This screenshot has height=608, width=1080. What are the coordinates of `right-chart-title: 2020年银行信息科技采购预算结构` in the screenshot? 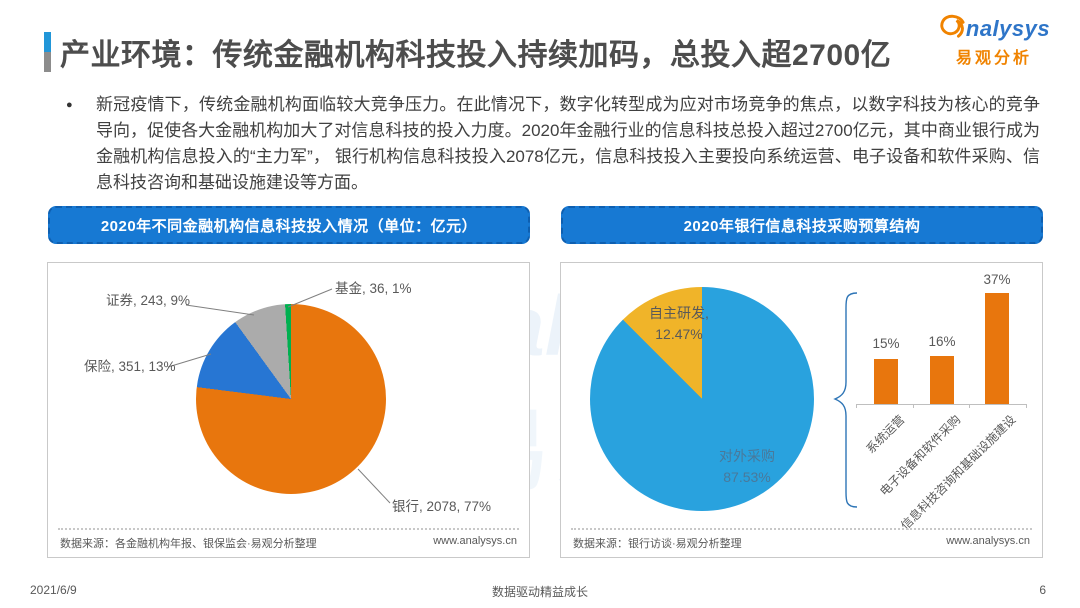 It's located at (802, 226).